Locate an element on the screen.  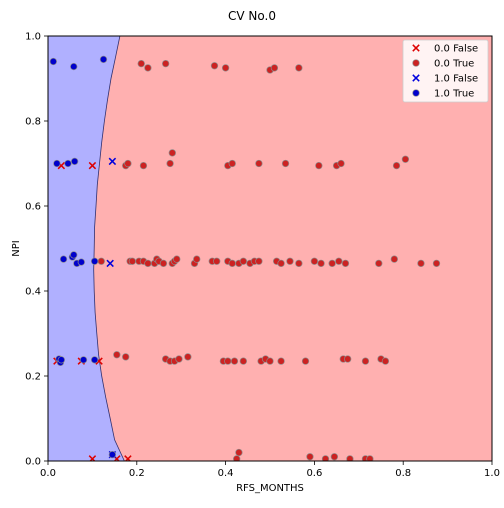
legend-entry: 0.0 False is located at coordinates (445, 49).